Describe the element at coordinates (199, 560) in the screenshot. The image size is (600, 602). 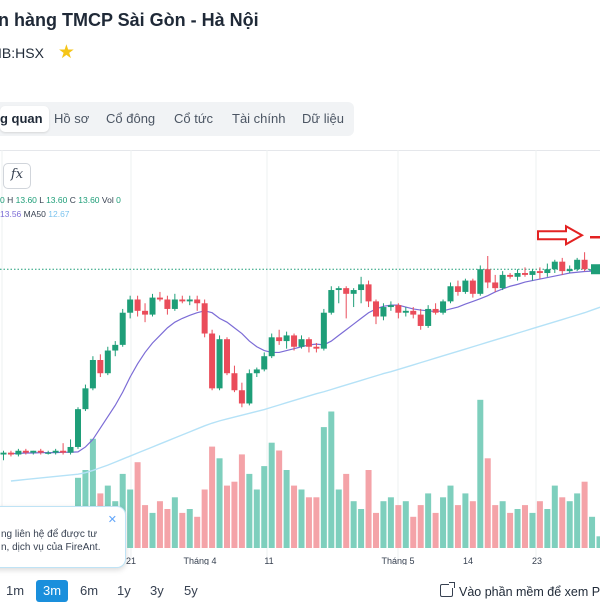
I see `x-tick-label: Tháng 4` at that location.